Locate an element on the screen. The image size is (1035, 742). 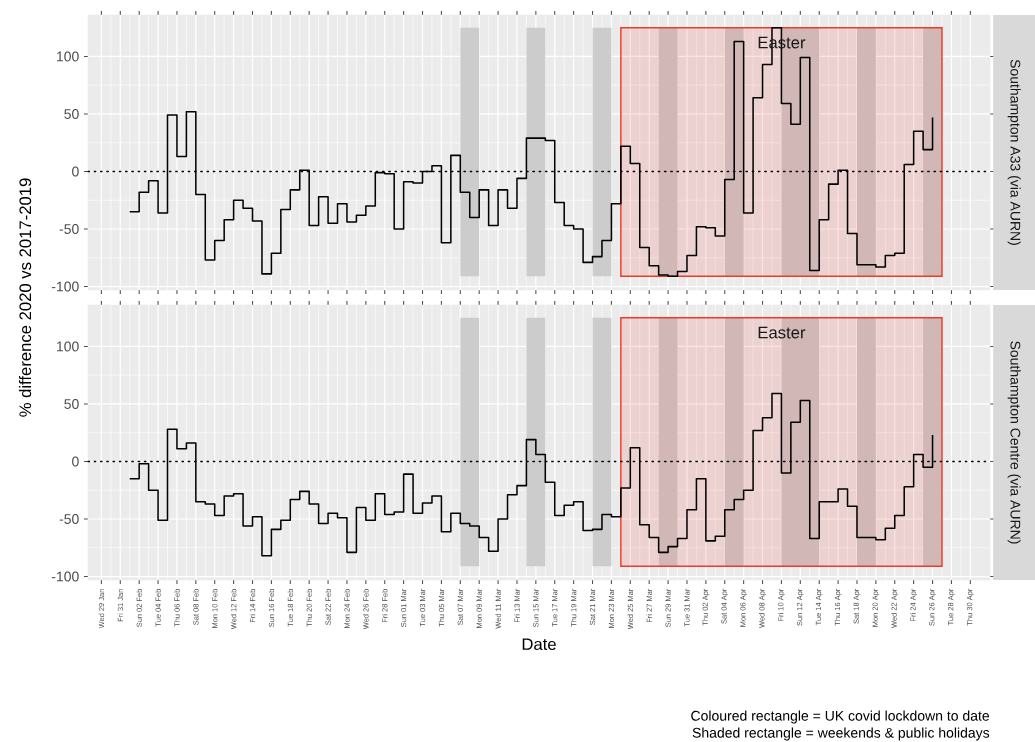
annotation: Easter is located at coordinates (782, 332).